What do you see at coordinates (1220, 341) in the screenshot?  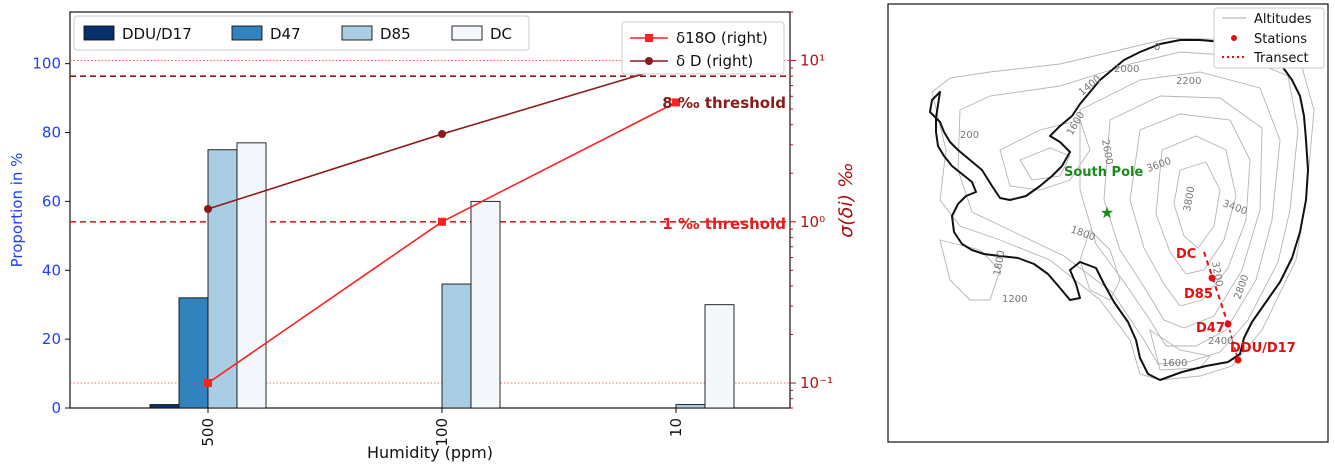 I see `svg-text: 2400` at bounding box center [1220, 341].